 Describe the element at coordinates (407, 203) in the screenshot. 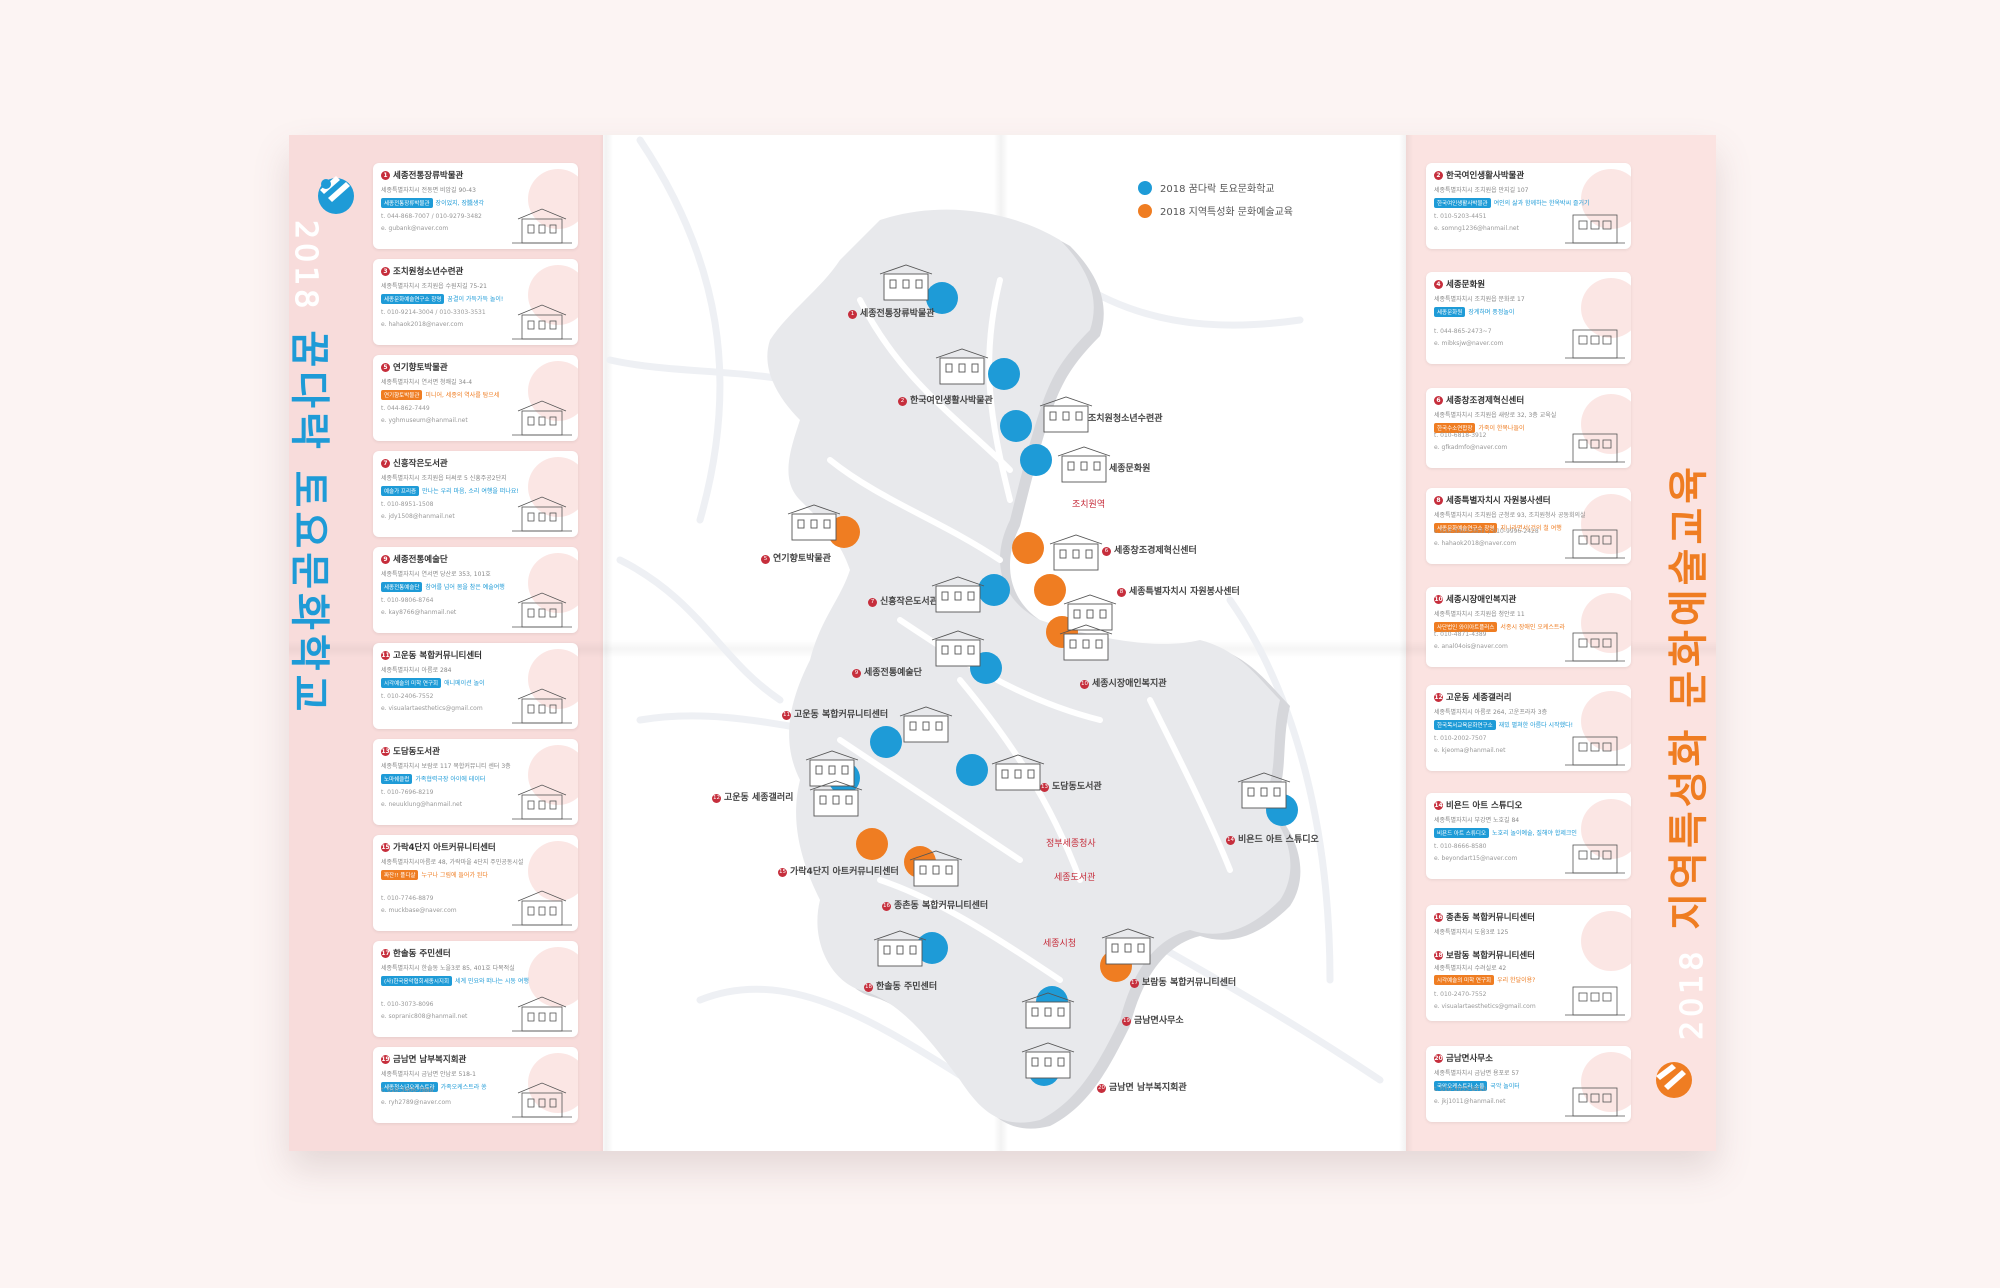

I see `program-tag: 세종전통장류박물관` at that location.